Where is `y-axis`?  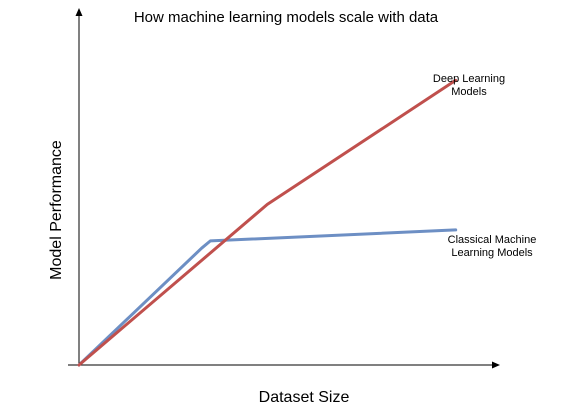
y-axis is located at coordinates (79, 186).